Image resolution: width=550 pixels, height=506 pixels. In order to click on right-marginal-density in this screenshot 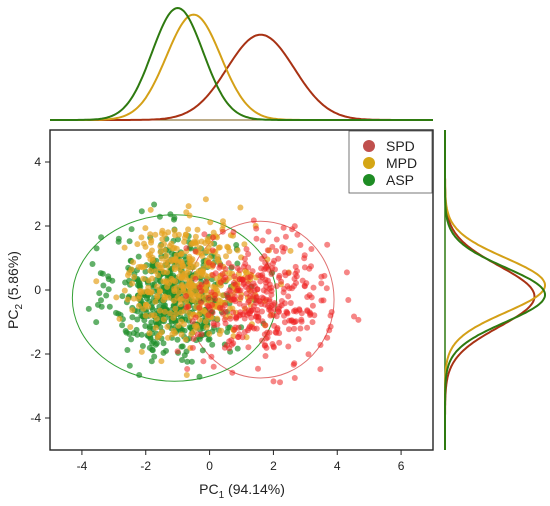, I will do `click(495, 290)`.